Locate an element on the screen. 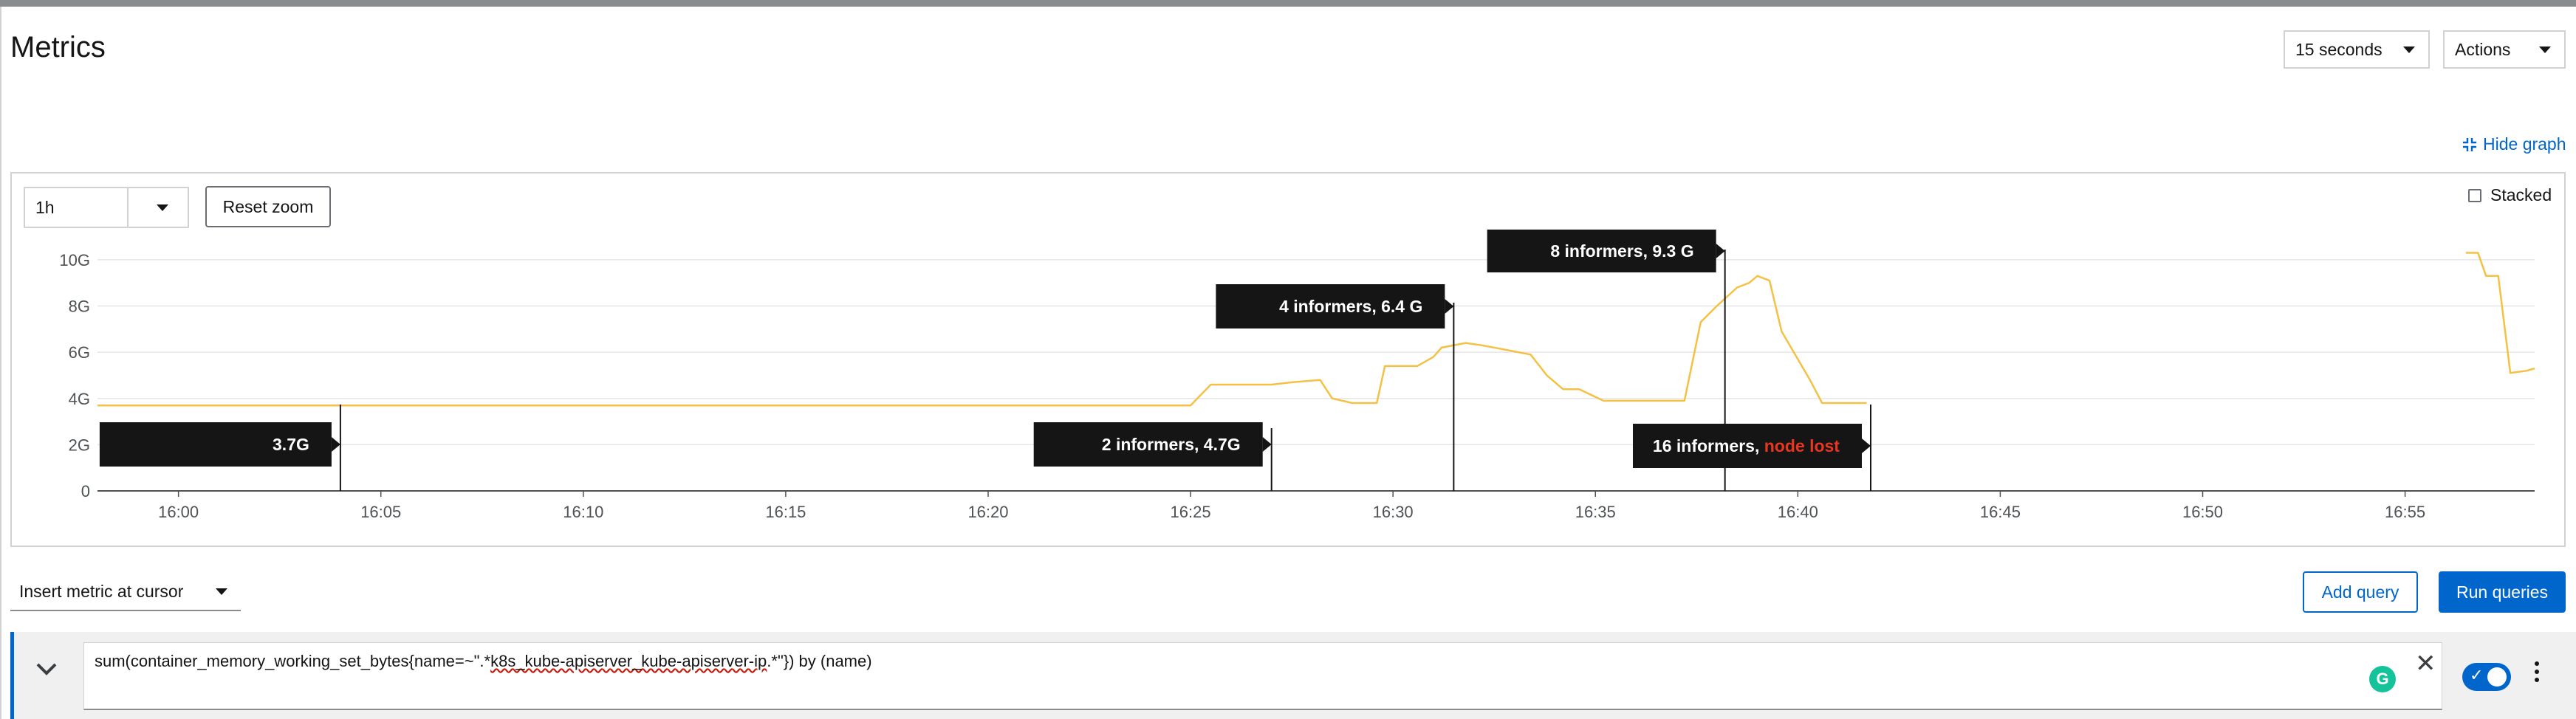 Image resolution: width=2576 pixels, height=719 pixels. x-tick-label: 16:35 is located at coordinates (1595, 512).